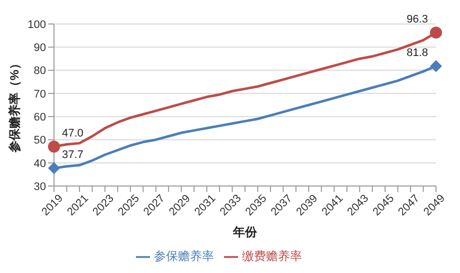  Describe the element at coordinates (40, 48) in the screenshot. I see `y-tick-label: 90` at that location.